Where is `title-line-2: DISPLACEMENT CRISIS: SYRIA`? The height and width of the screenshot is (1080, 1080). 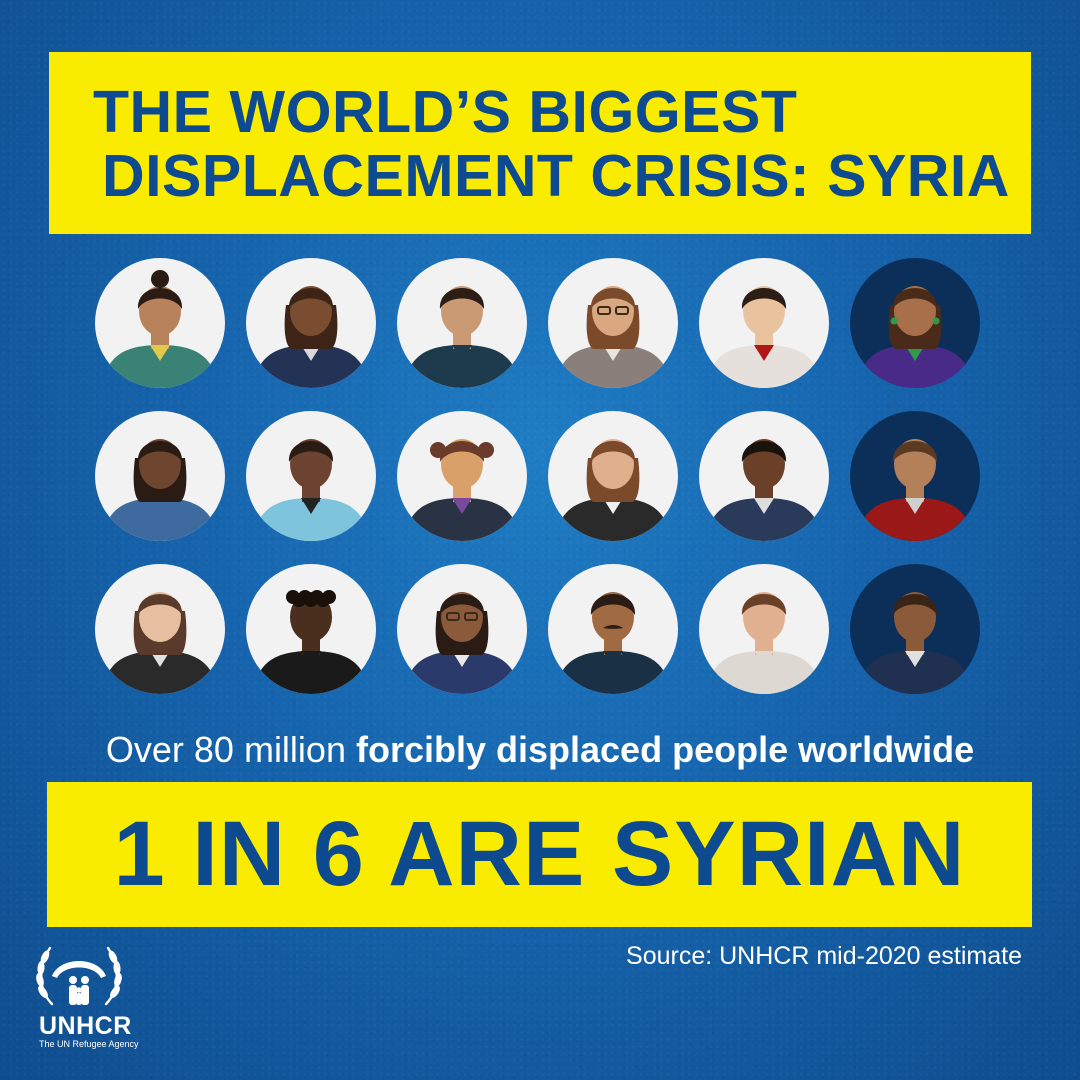
title-line-2: DISPLACEMENT CRISIS: SYRIA is located at coordinates (556, 176).